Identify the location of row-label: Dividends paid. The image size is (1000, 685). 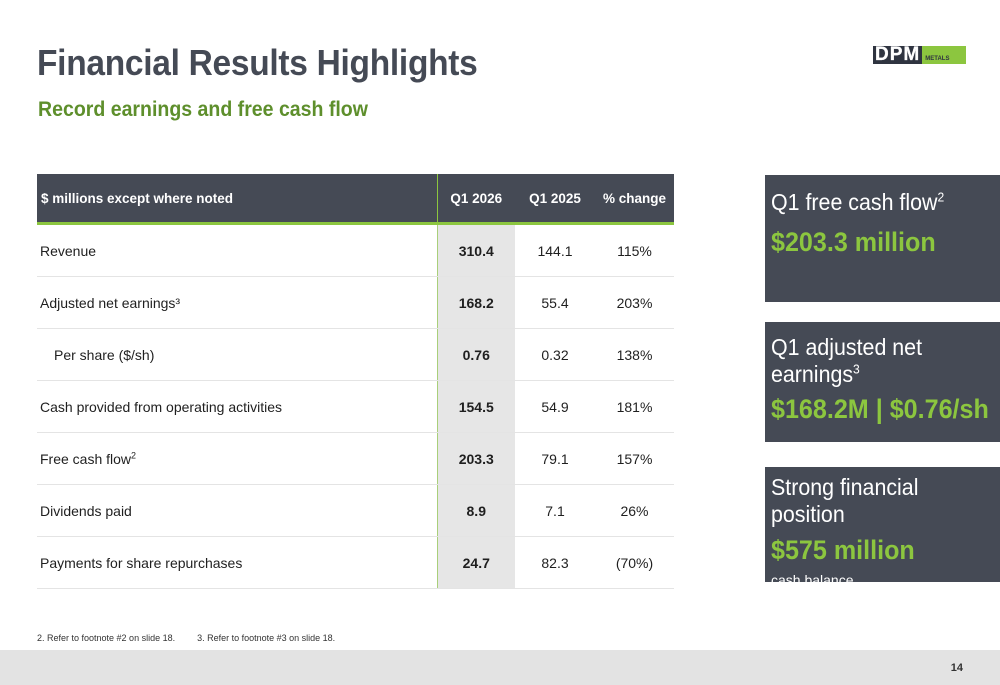
(237, 510).